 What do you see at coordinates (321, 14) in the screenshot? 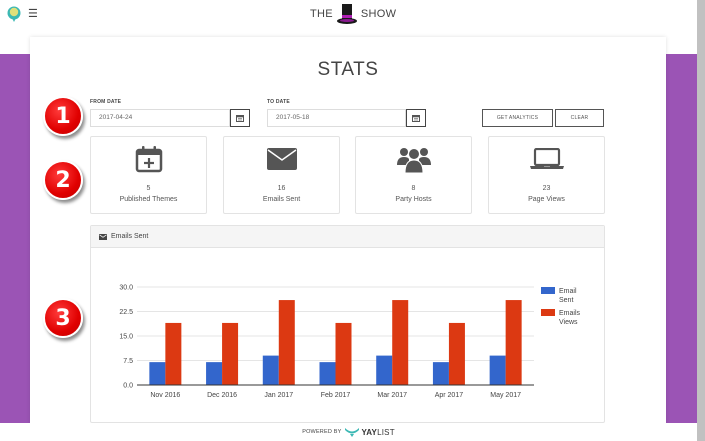
I see `brand-text-left: THE` at bounding box center [321, 14].